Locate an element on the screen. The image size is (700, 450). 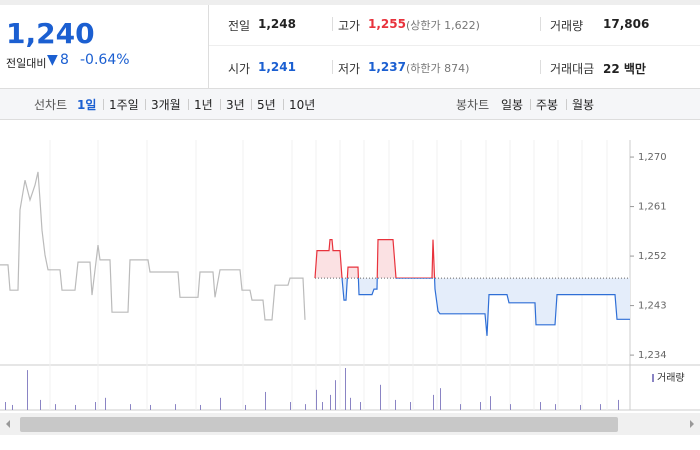
change-label: 전일대비 is located at coordinates (26, 63).